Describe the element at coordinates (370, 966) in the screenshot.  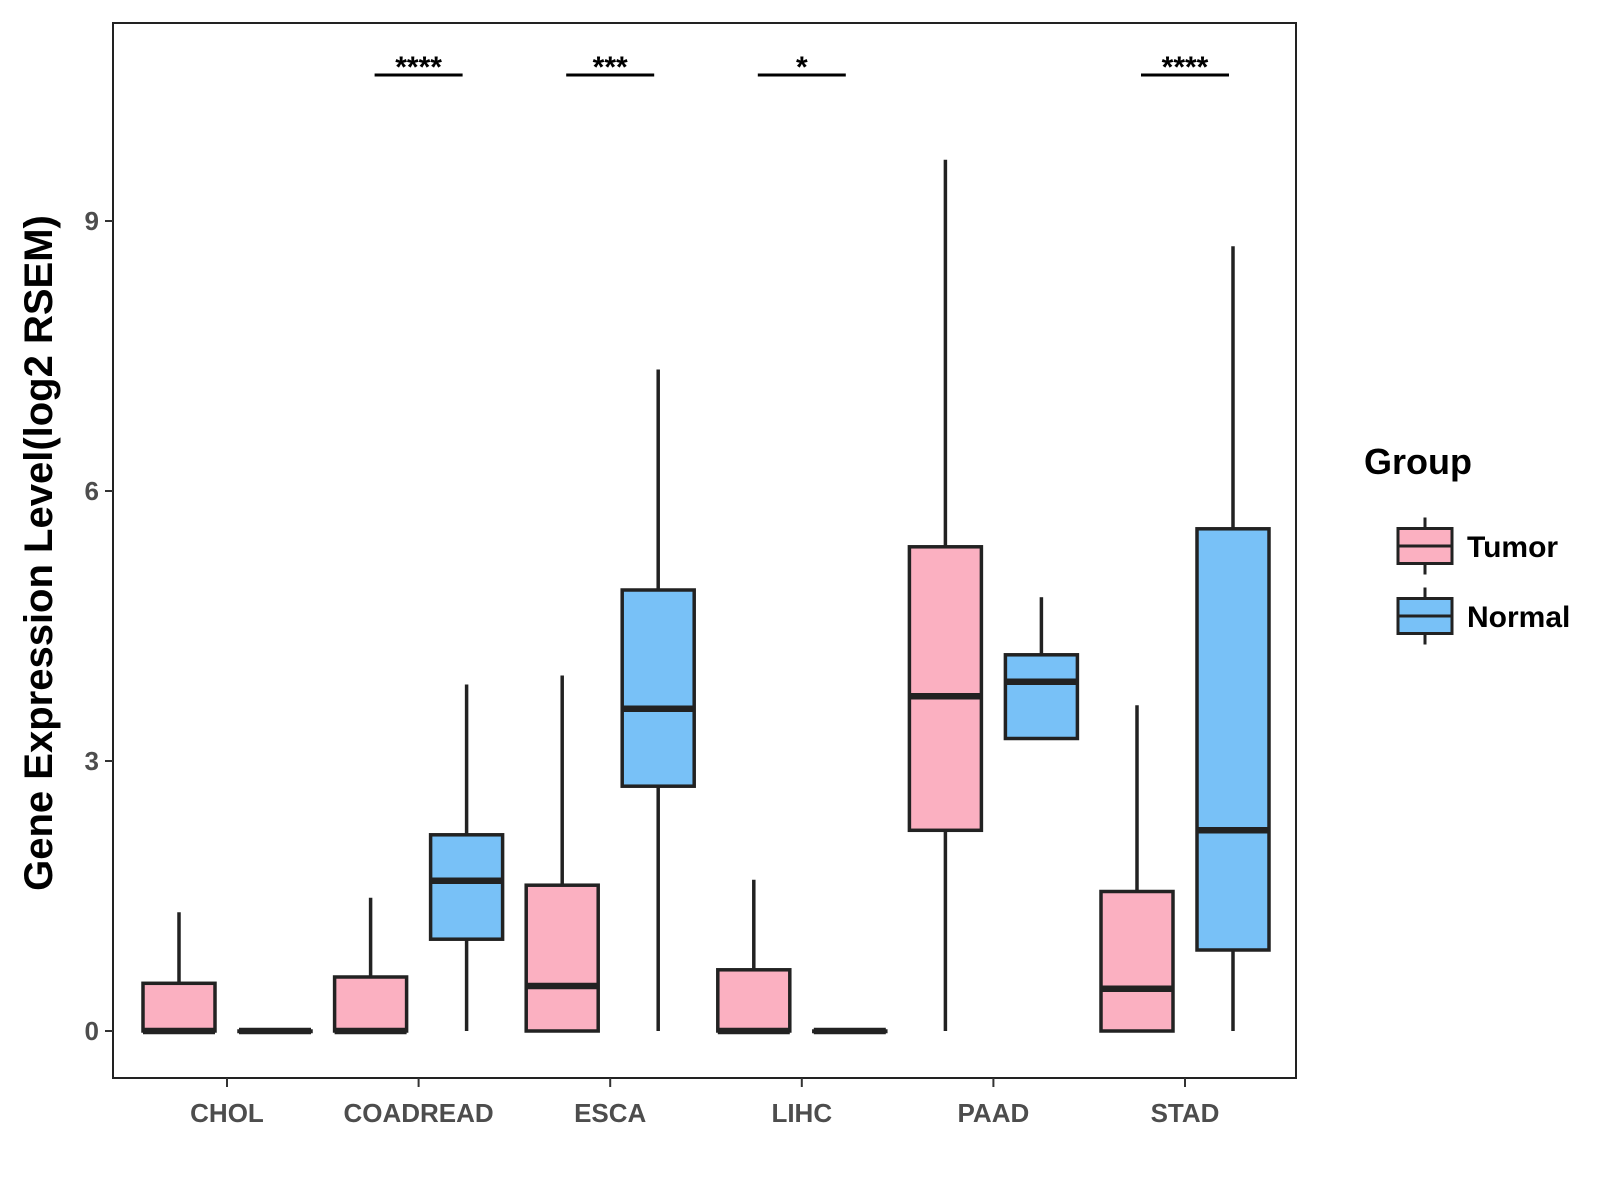
I see `box-tumor-coadread` at that location.